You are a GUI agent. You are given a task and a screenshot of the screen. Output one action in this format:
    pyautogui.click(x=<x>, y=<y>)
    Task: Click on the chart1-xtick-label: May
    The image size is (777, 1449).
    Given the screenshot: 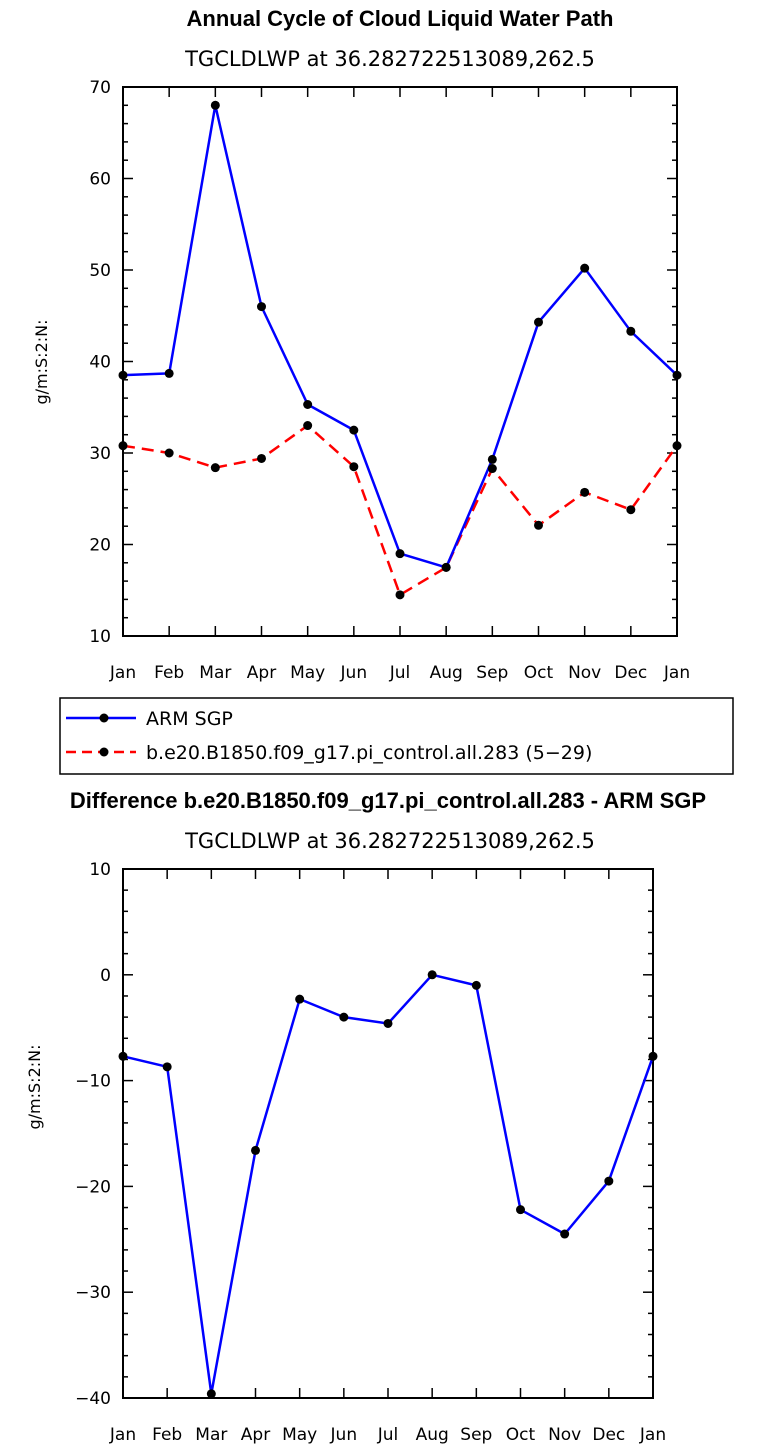 What is the action you would take?
    pyautogui.click(x=307, y=673)
    